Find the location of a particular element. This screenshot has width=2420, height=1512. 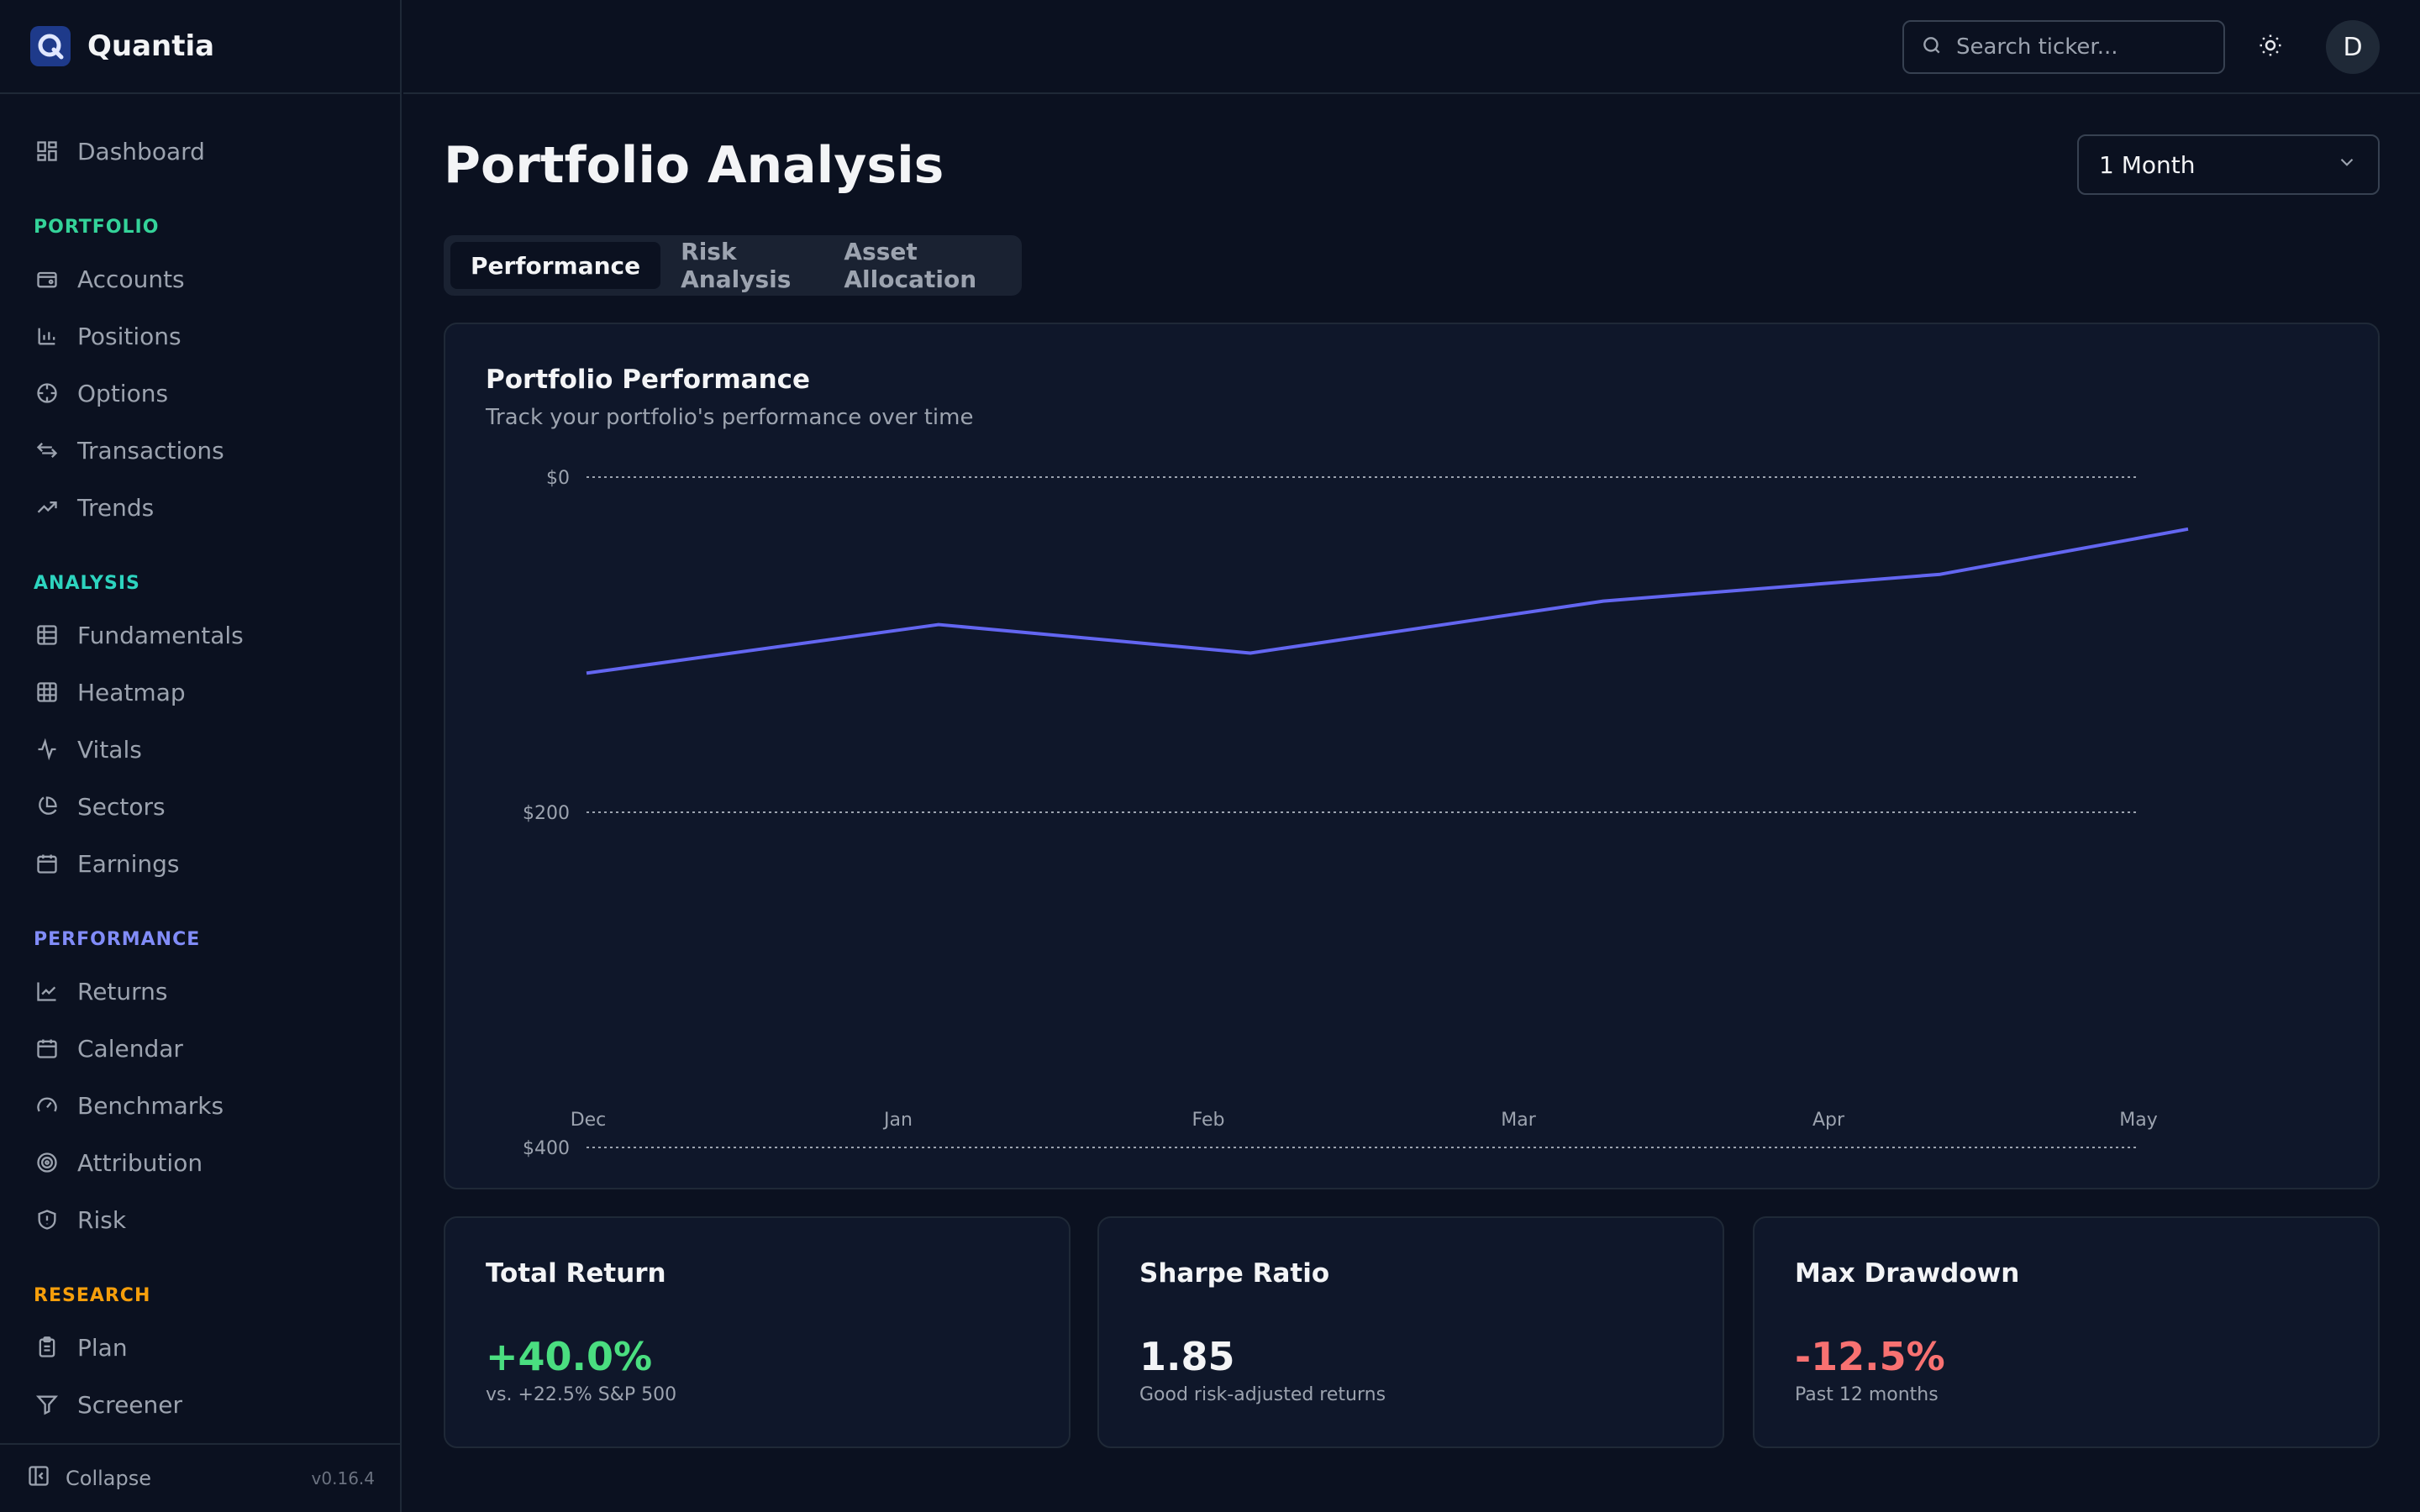

sidebar-item-label: Benchmarks is located at coordinates (150, 1105).